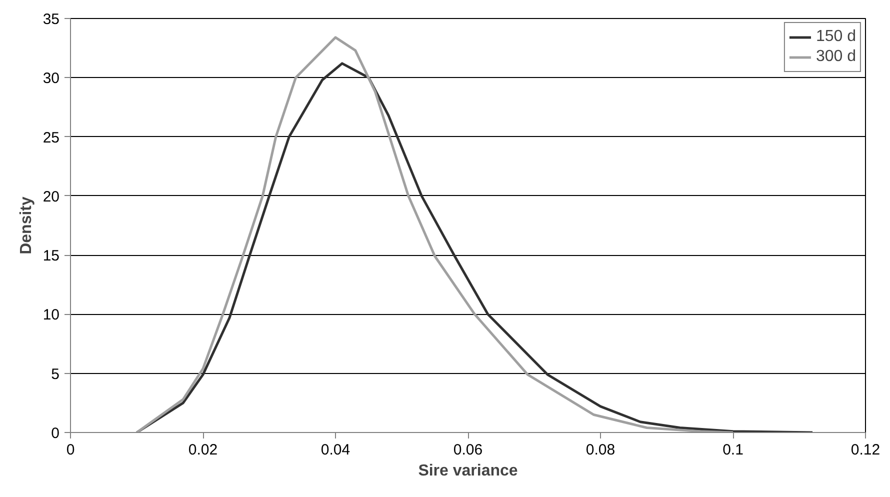 The height and width of the screenshot is (497, 890). What do you see at coordinates (468, 450) in the screenshot?
I see `x-tick-label: 0.06` at bounding box center [468, 450].